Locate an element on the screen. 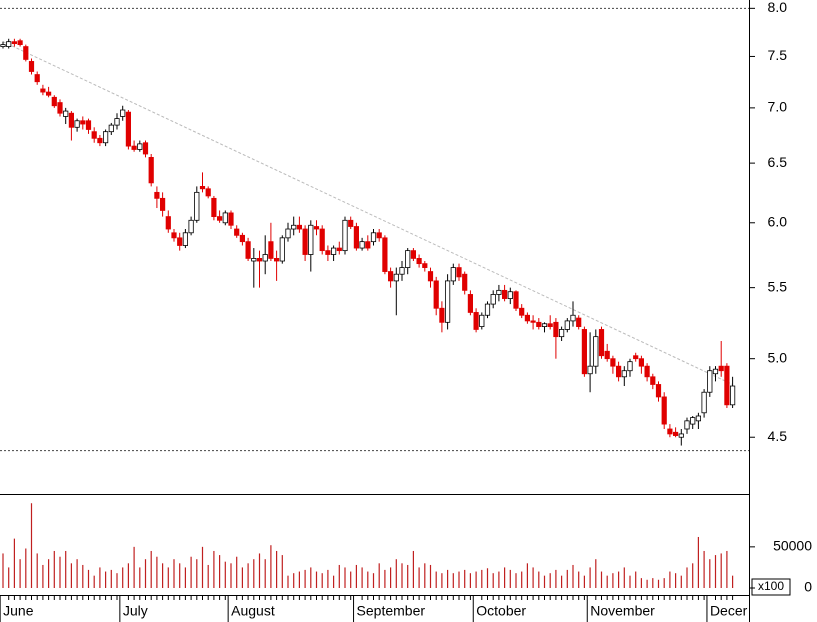 This screenshot has height=622, width=817. x-tick-label: September is located at coordinates (391, 611).